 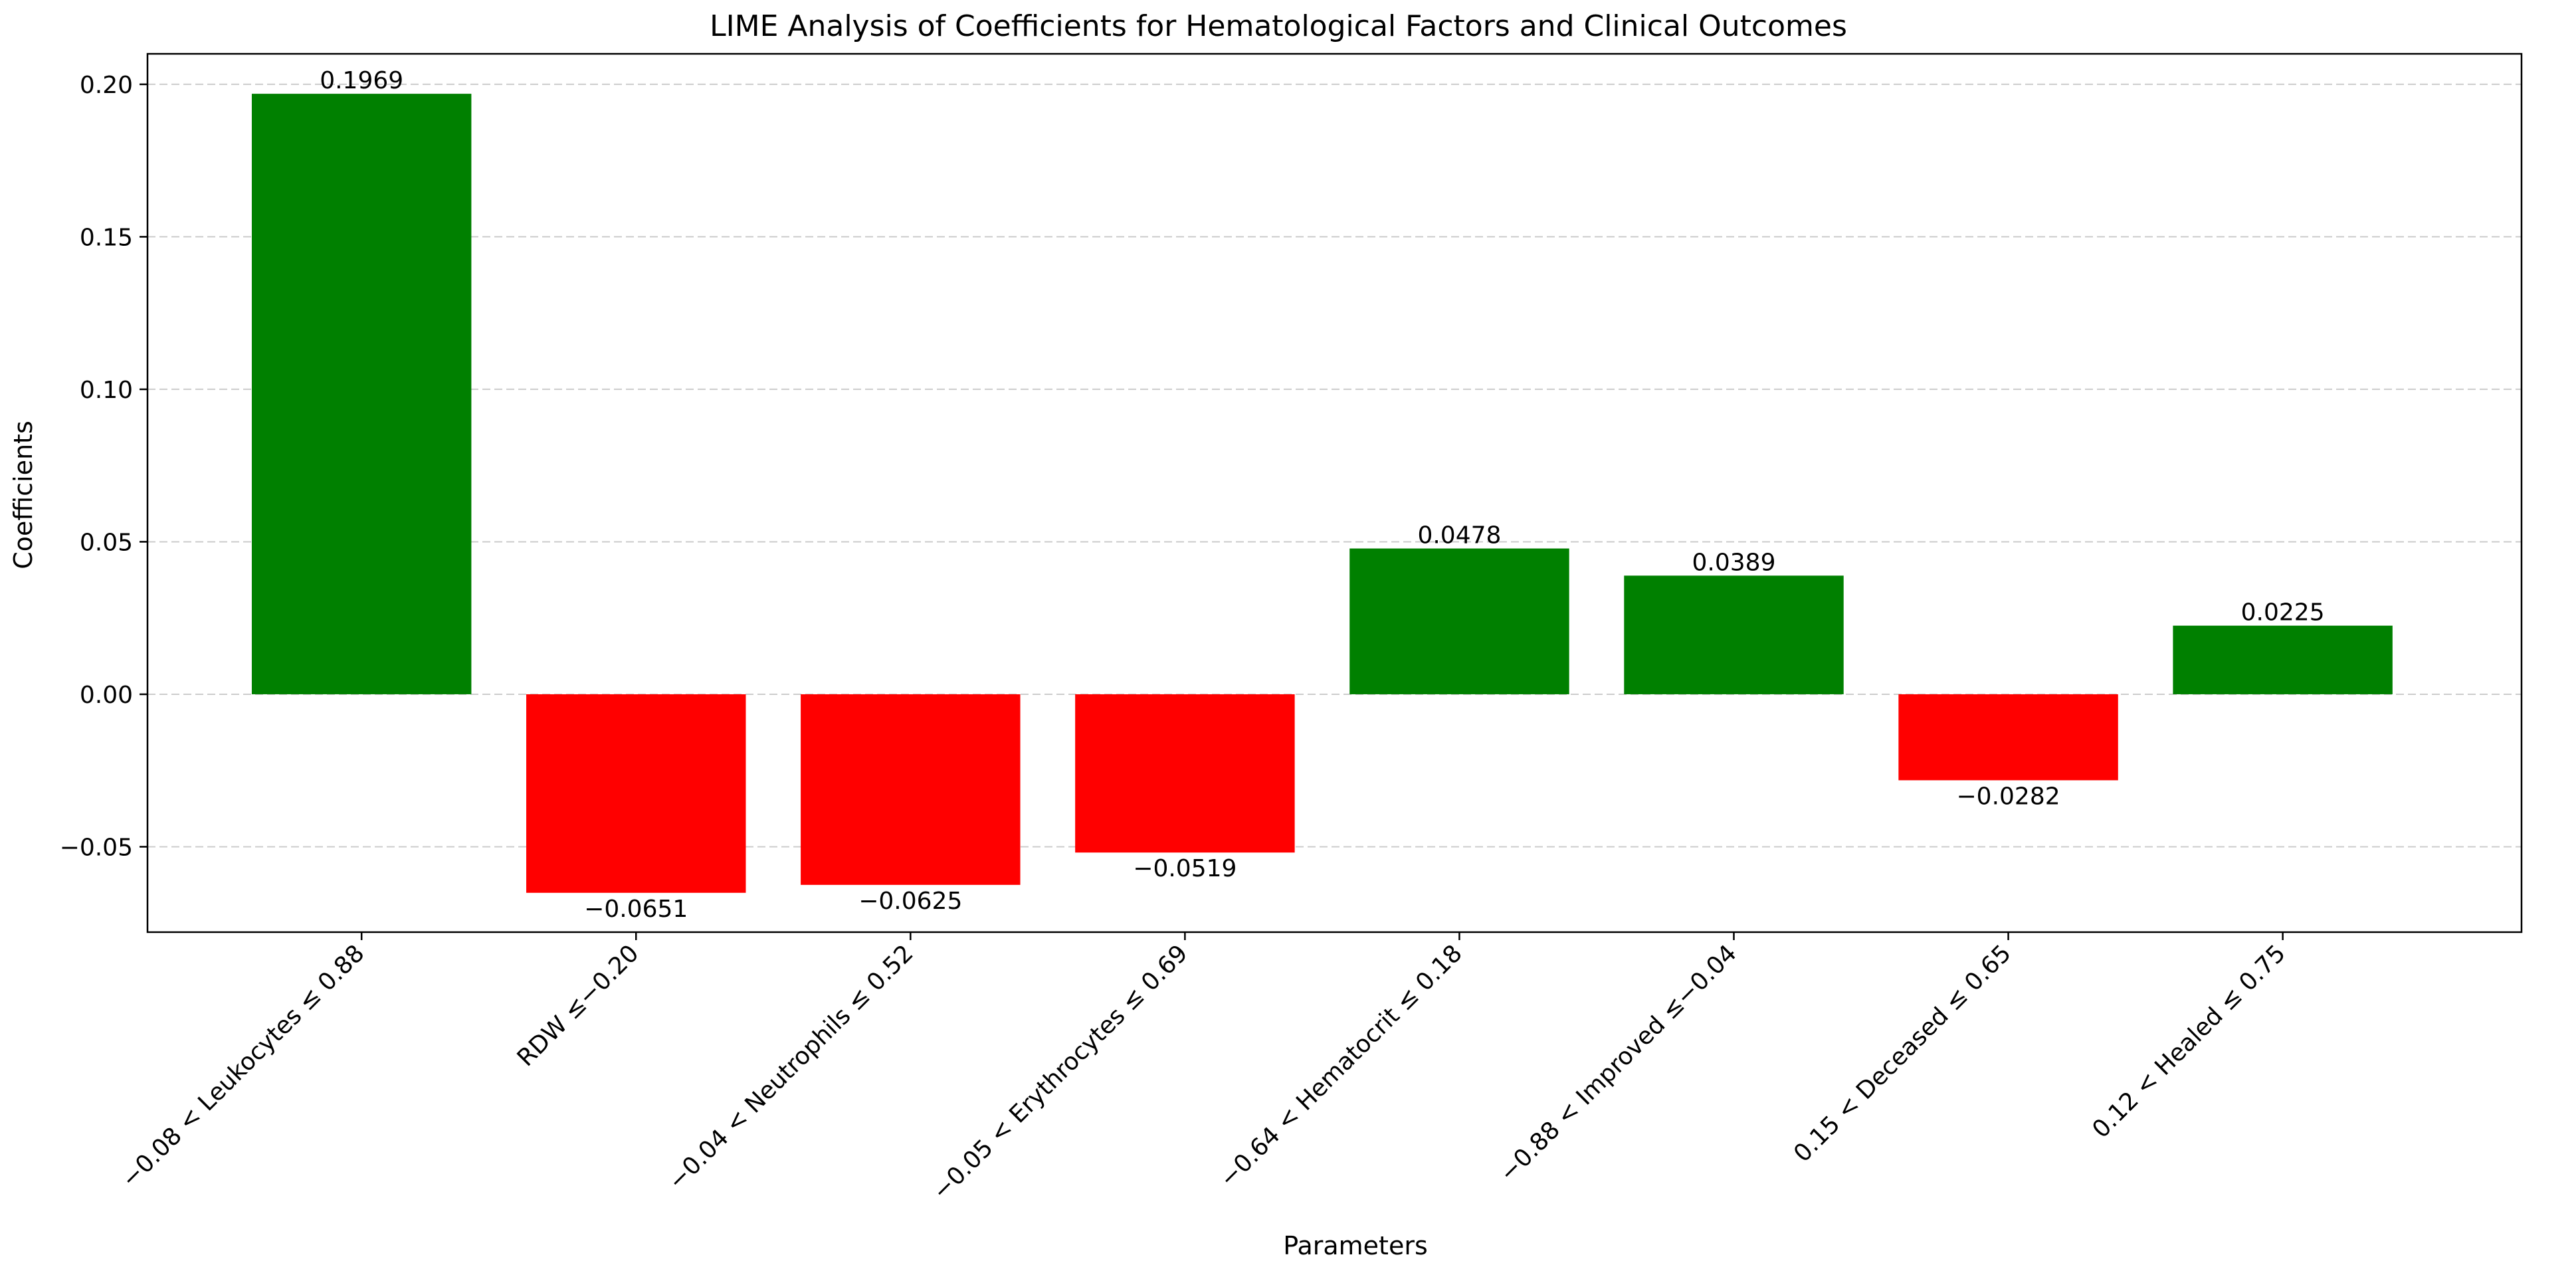 What do you see at coordinates (2009, 796) in the screenshot?
I see `bar-value-label: −0.0282` at bounding box center [2009, 796].